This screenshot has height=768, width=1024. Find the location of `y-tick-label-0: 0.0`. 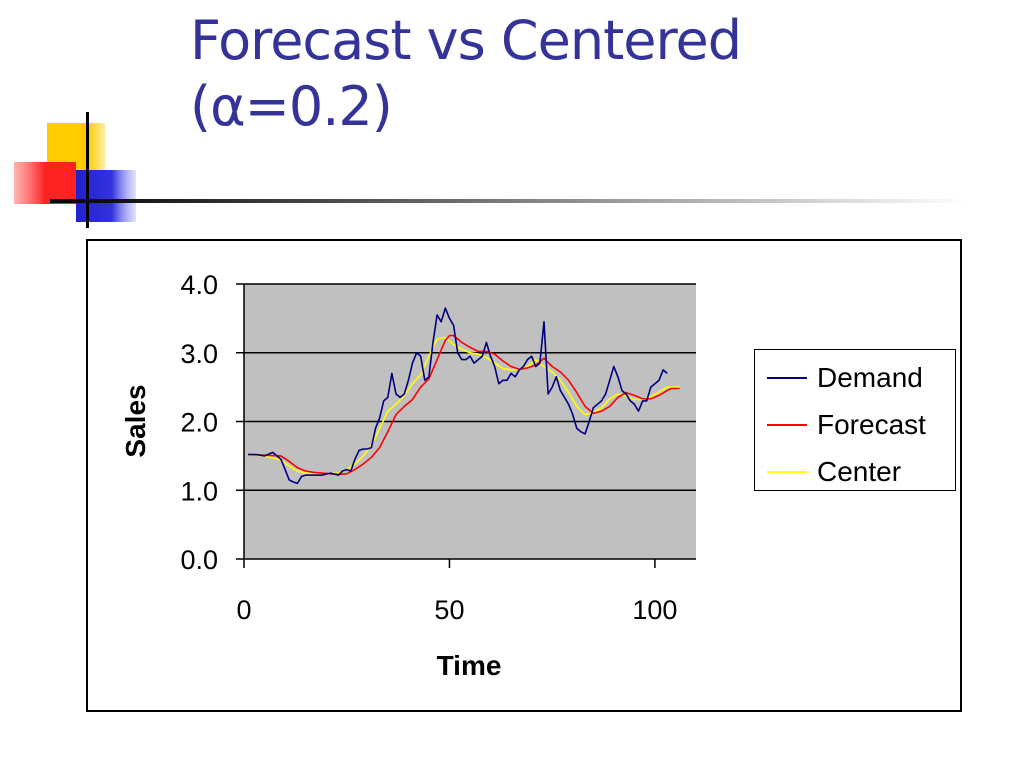

y-tick-label-0: 0.0 is located at coordinates (199, 560).